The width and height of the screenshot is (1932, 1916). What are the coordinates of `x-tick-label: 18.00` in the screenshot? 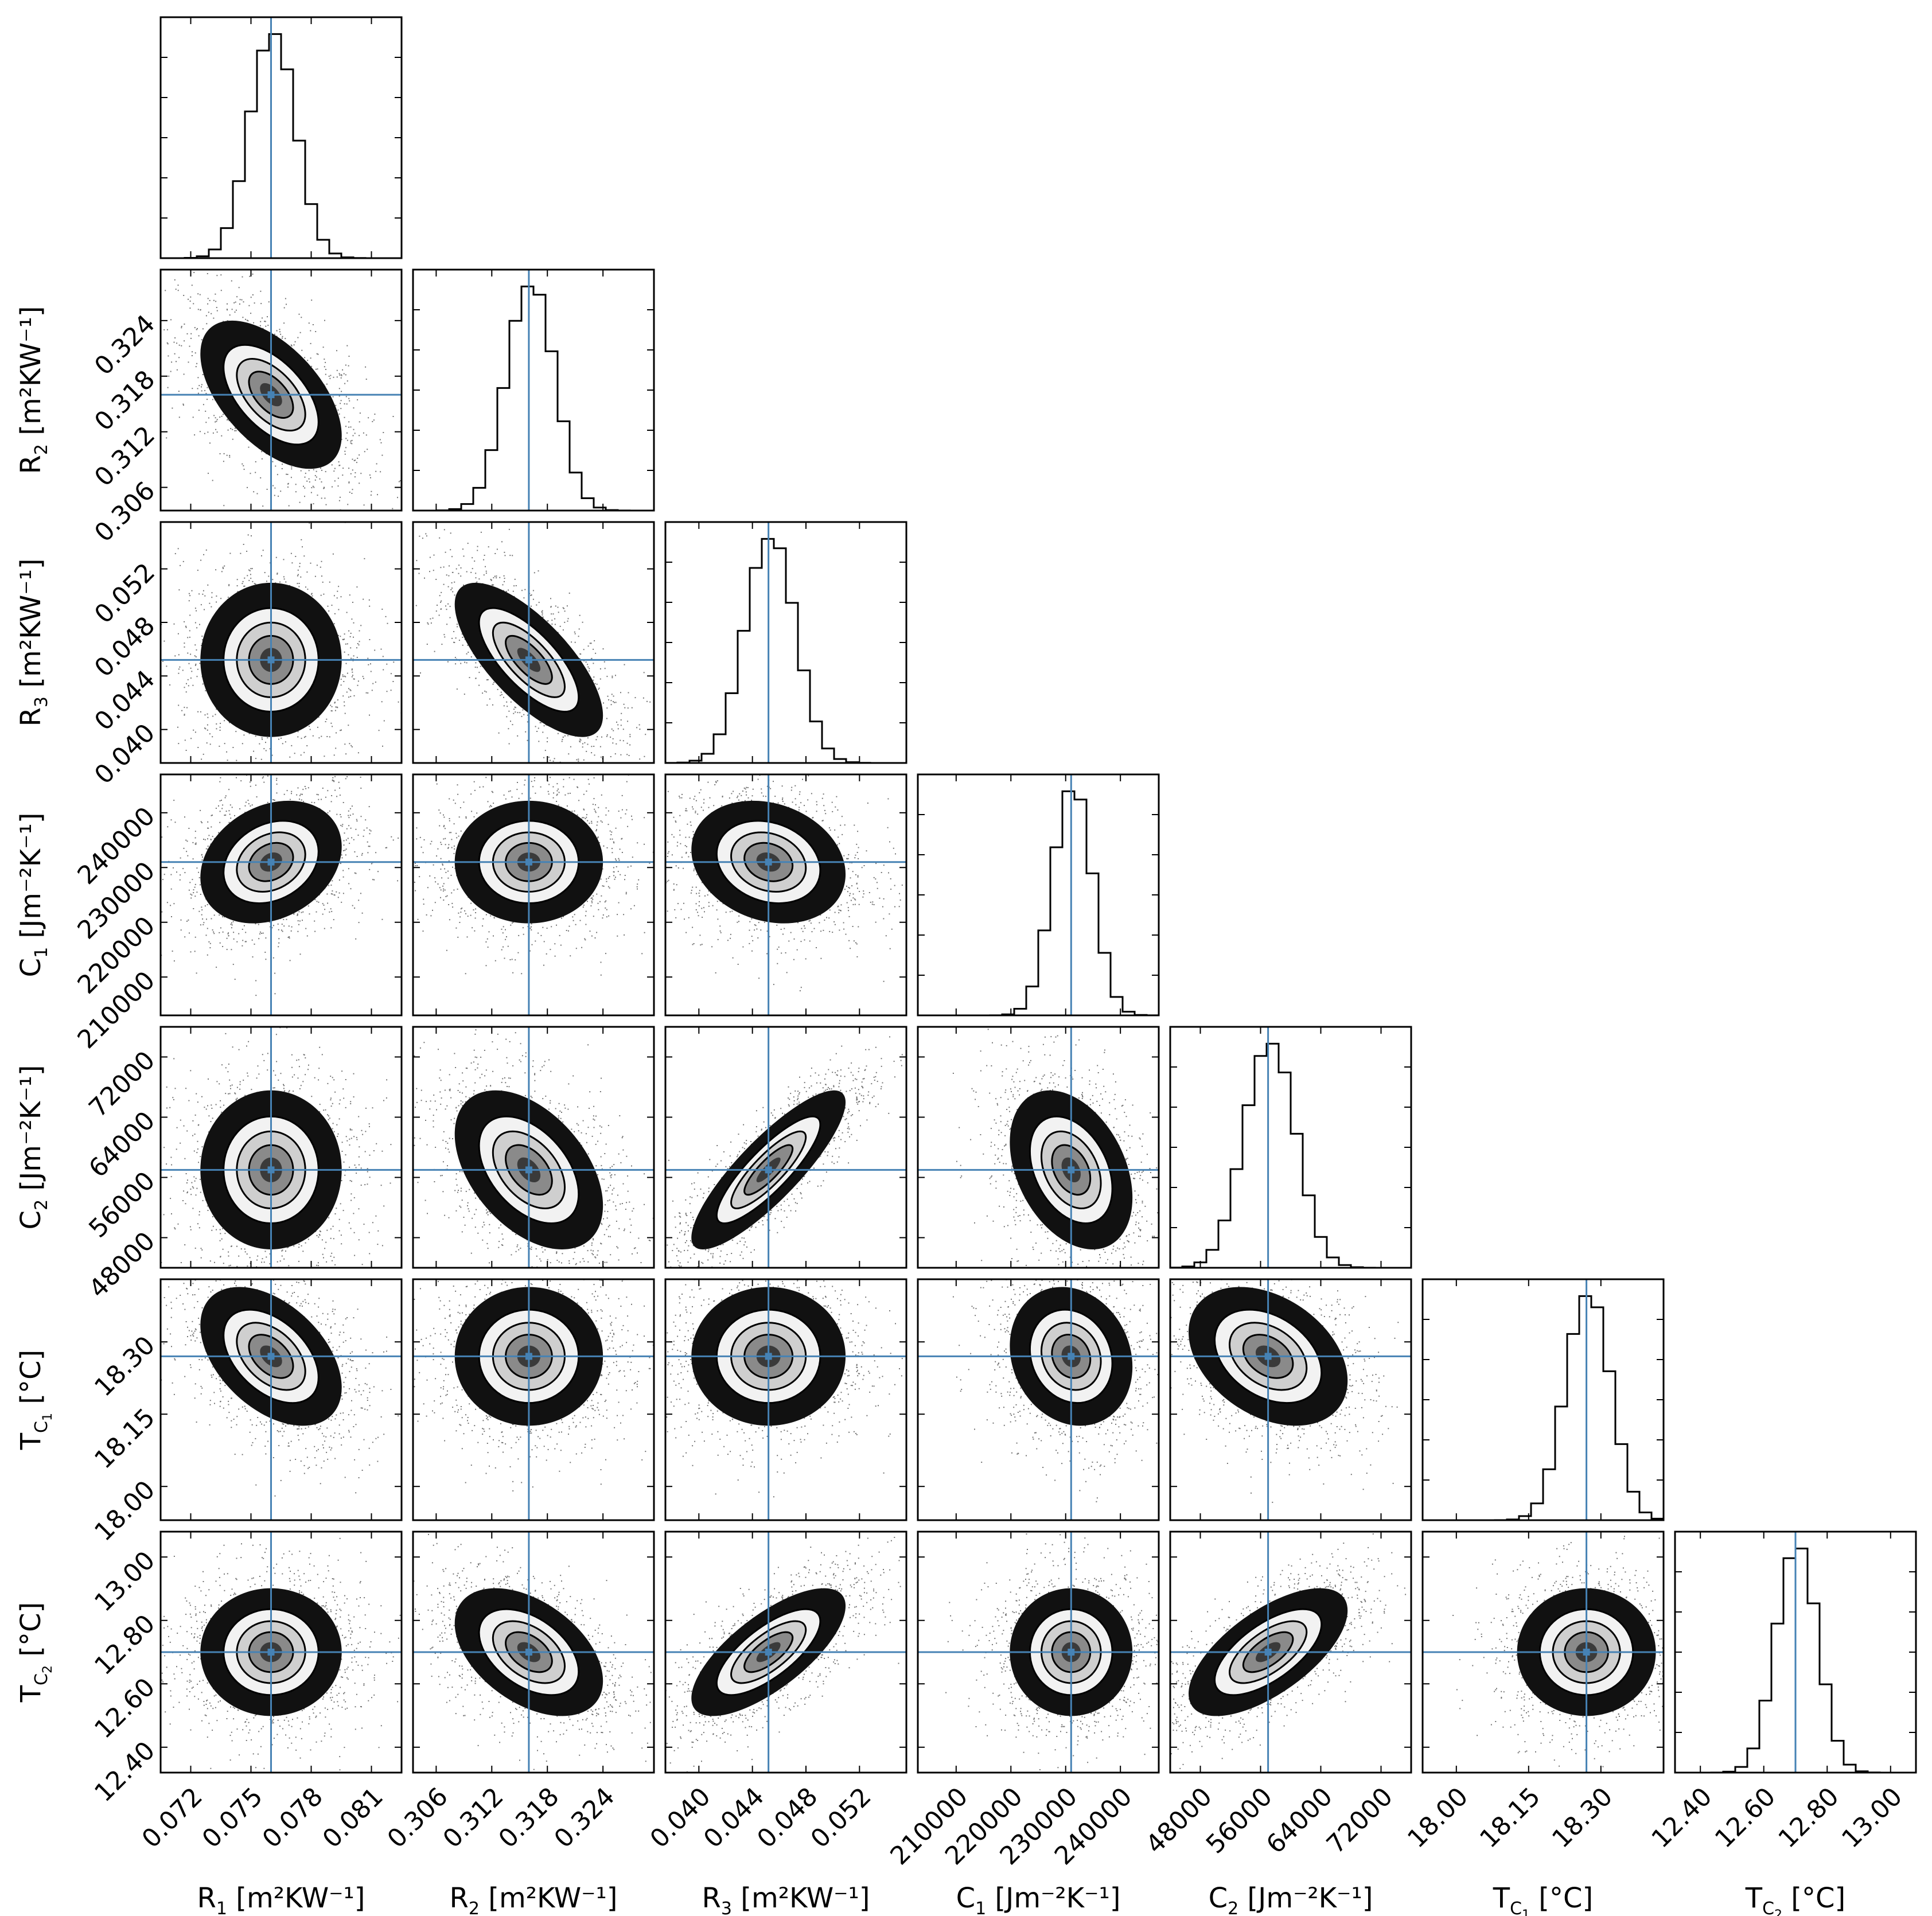 It's located at (1438, 1817).